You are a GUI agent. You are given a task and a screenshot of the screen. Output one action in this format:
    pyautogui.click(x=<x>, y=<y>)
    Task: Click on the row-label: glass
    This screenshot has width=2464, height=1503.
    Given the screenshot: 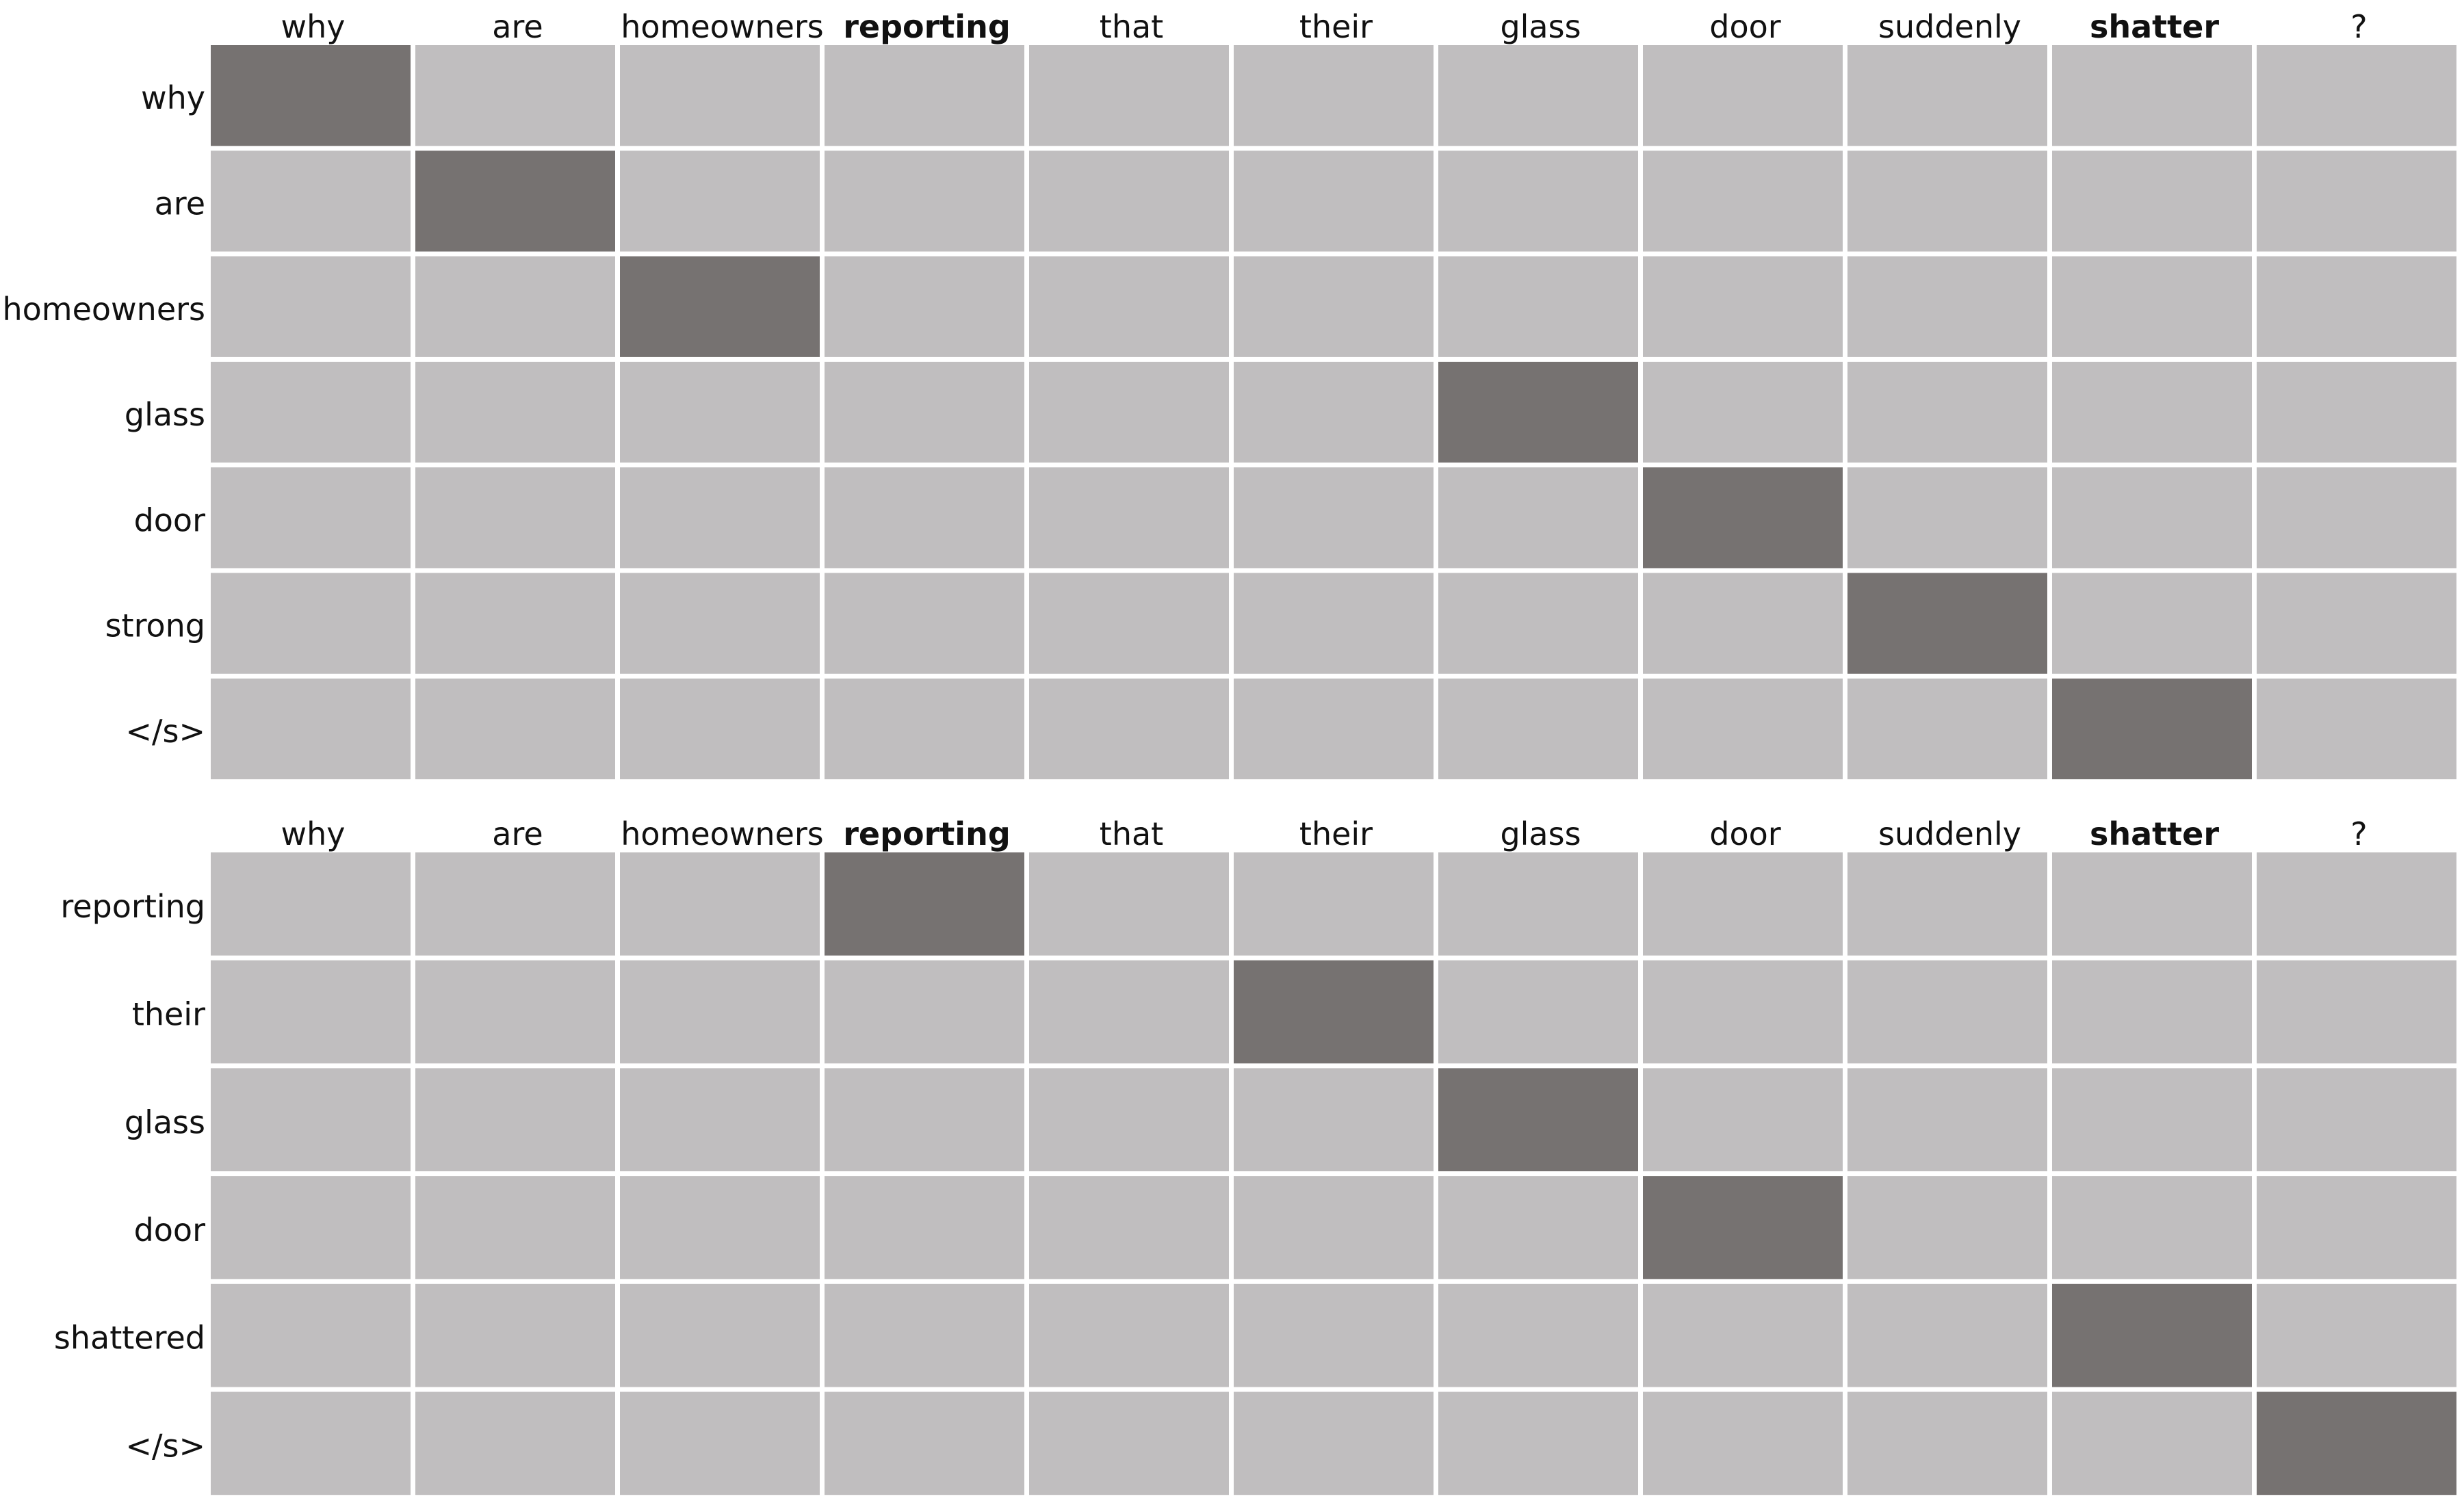 What is the action you would take?
    pyautogui.click(x=165, y=414)
    